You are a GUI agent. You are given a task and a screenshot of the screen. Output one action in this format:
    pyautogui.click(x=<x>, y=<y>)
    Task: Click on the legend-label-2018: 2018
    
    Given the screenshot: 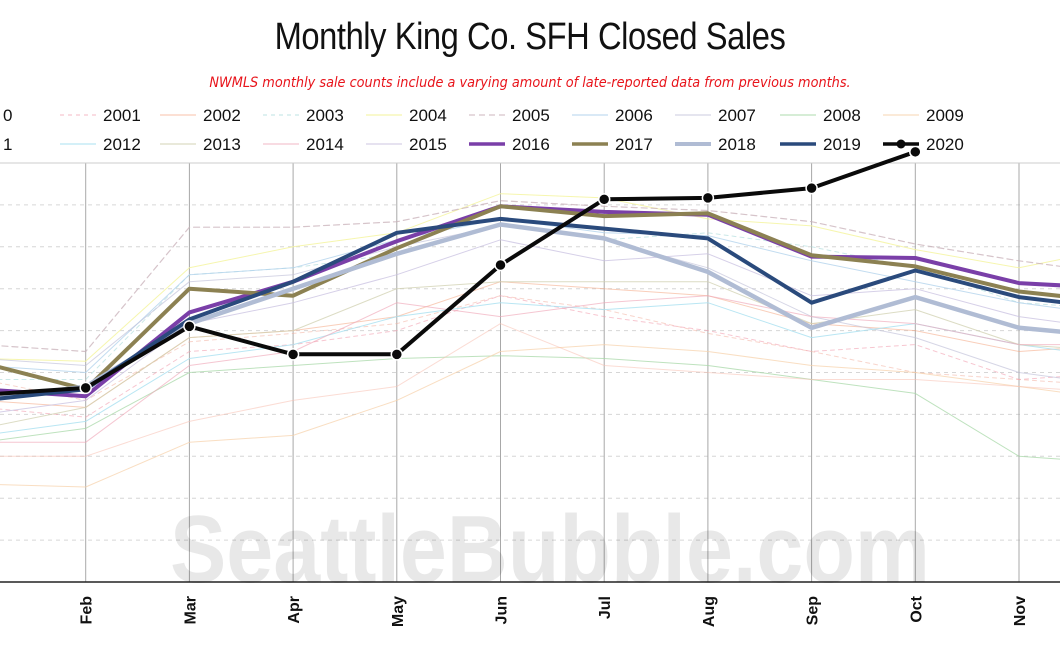 What is the action you would take?
    pyautogui.click(x=737, y=144)
    